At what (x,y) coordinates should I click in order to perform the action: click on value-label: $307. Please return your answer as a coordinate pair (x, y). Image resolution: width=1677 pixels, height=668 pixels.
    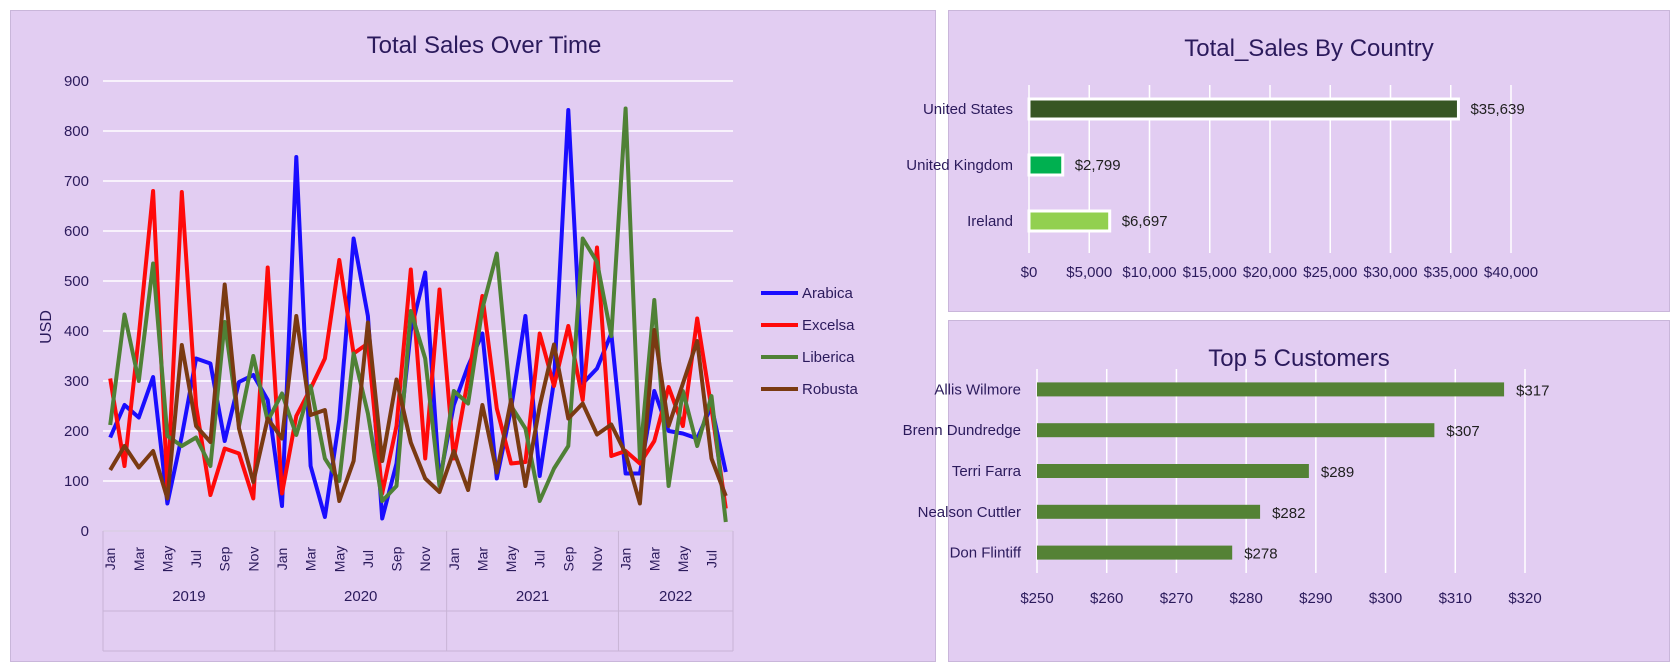
    Looking at the image, I should click on (1462, 431).